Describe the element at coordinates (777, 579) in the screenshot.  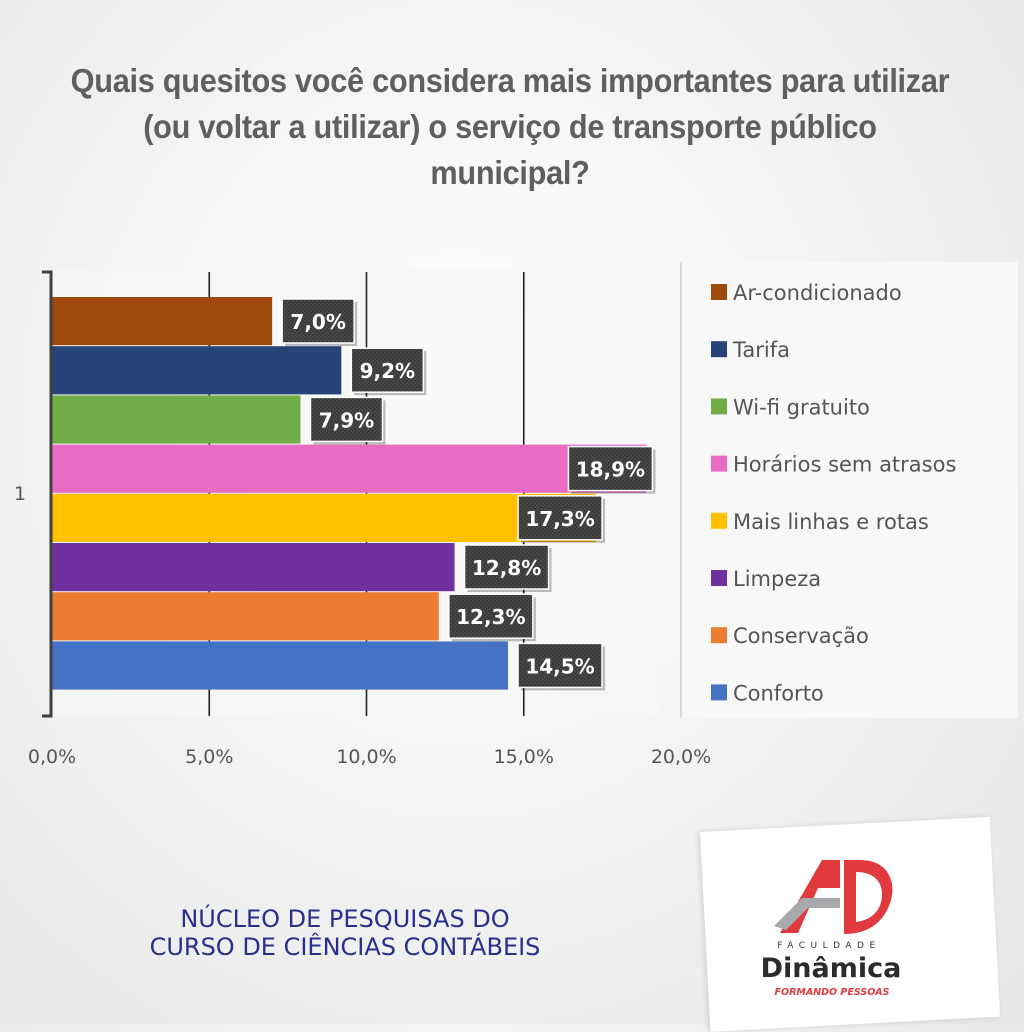
I see `legend-label: Limpeza` at that location.